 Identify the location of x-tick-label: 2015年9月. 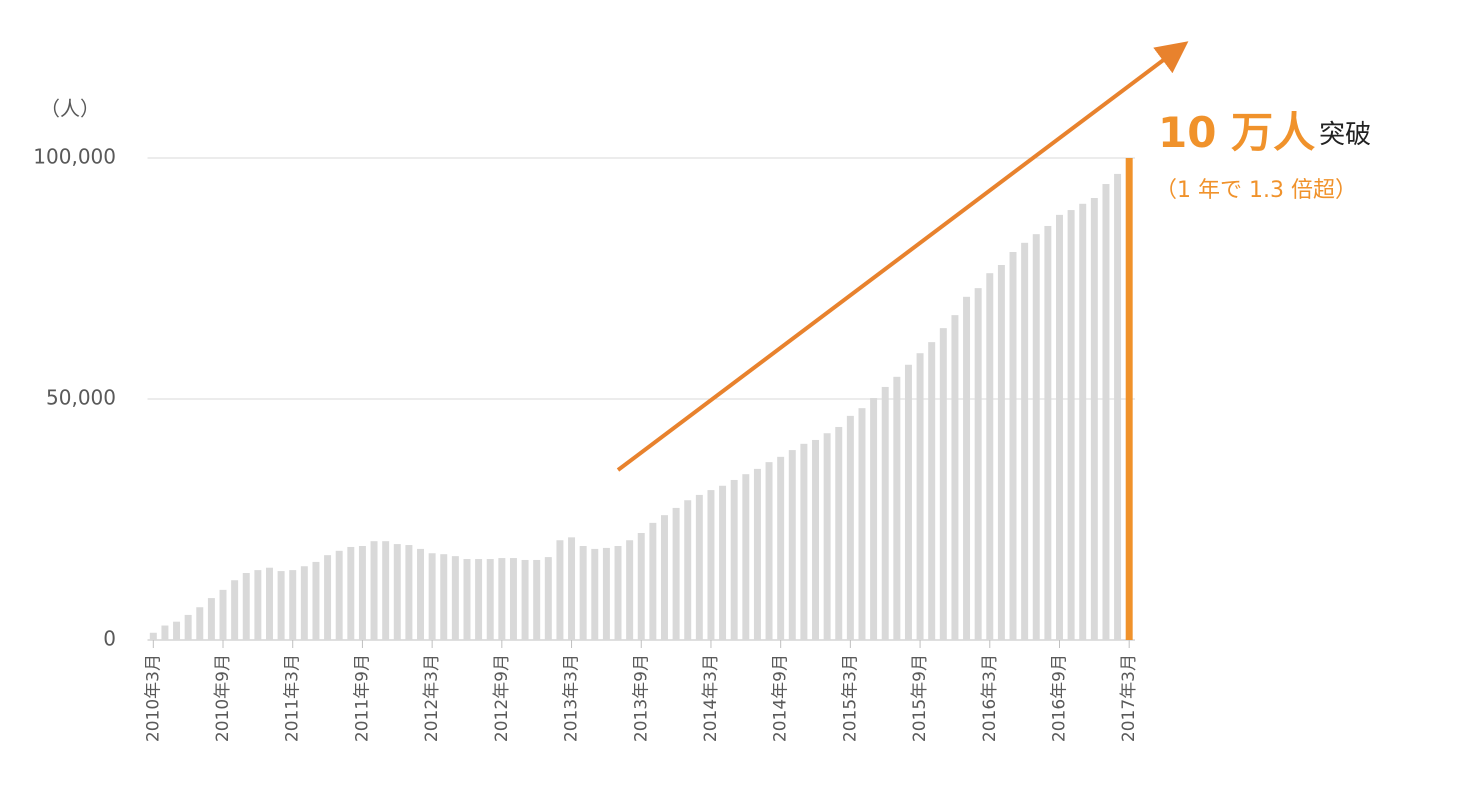
(920, 698).